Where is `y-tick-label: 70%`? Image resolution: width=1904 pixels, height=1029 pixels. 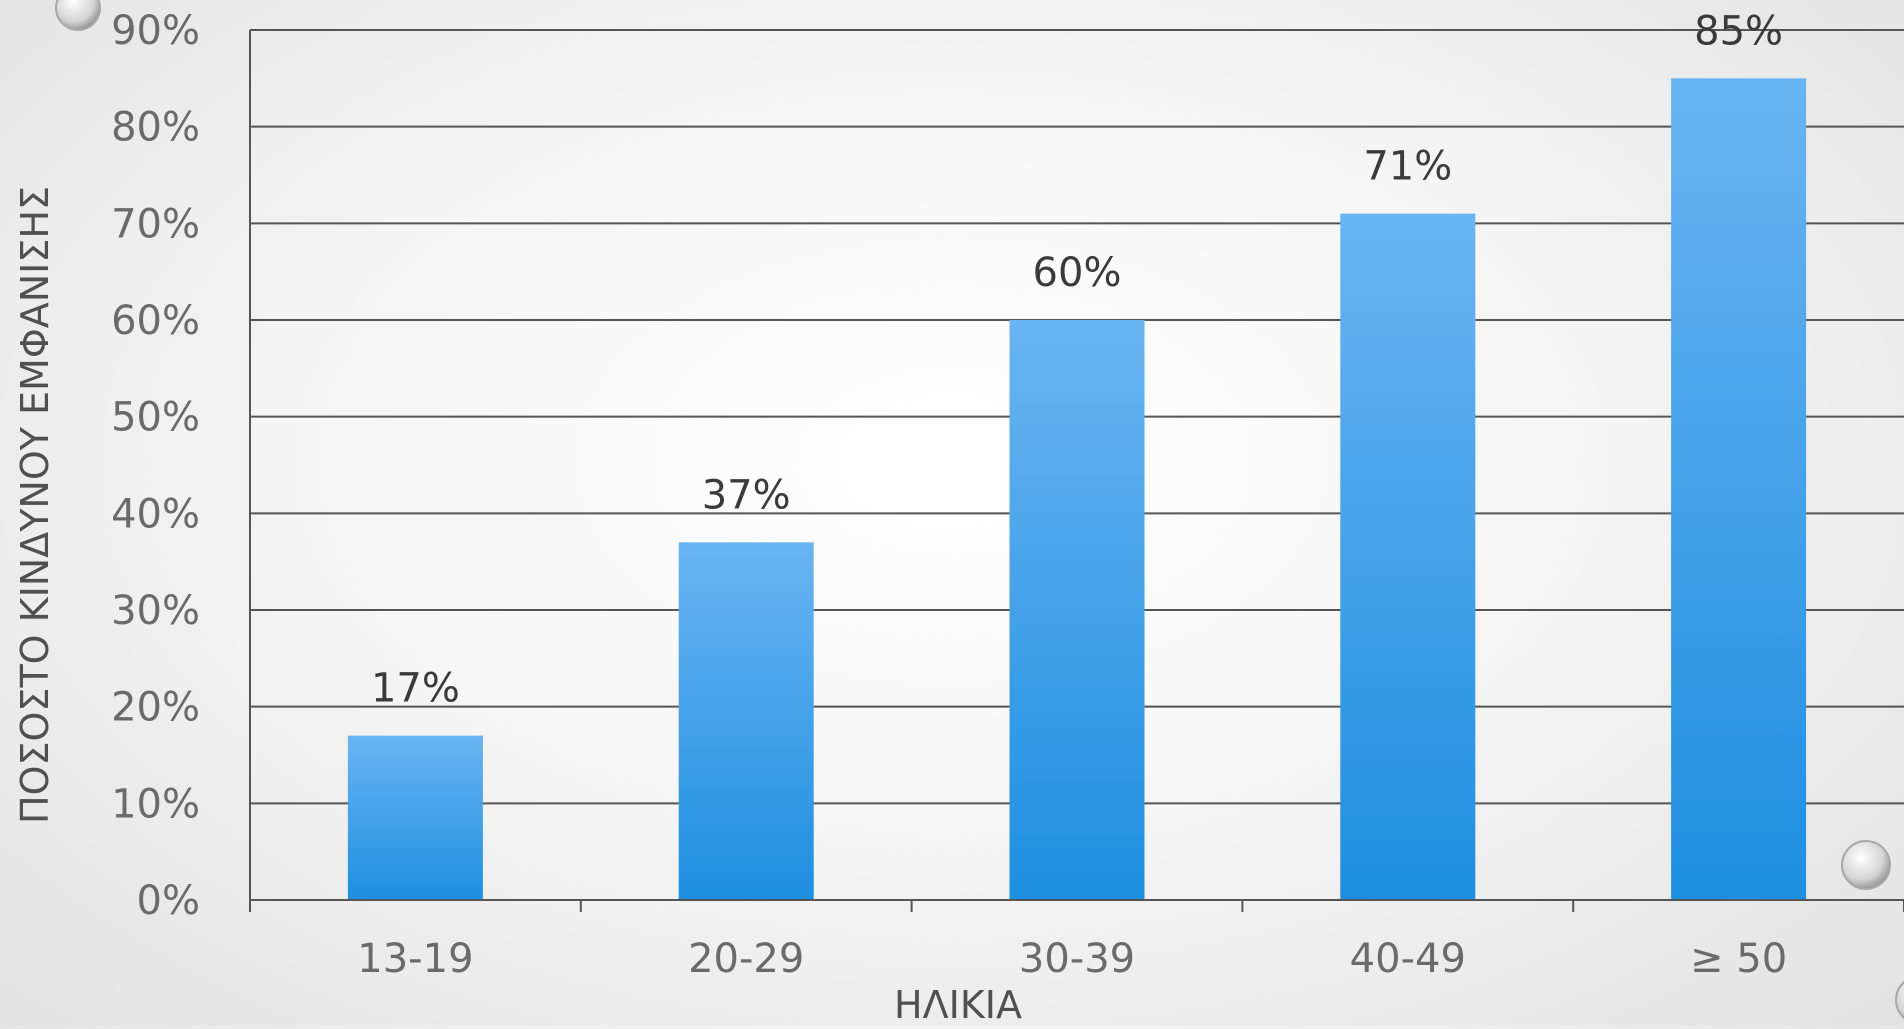
y-tick-label: 70% is located at coordinates (155, 224).